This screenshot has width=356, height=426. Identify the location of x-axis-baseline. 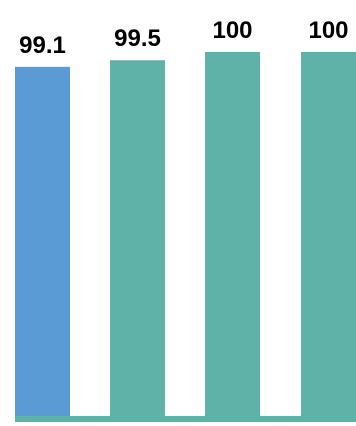
(185, 419).